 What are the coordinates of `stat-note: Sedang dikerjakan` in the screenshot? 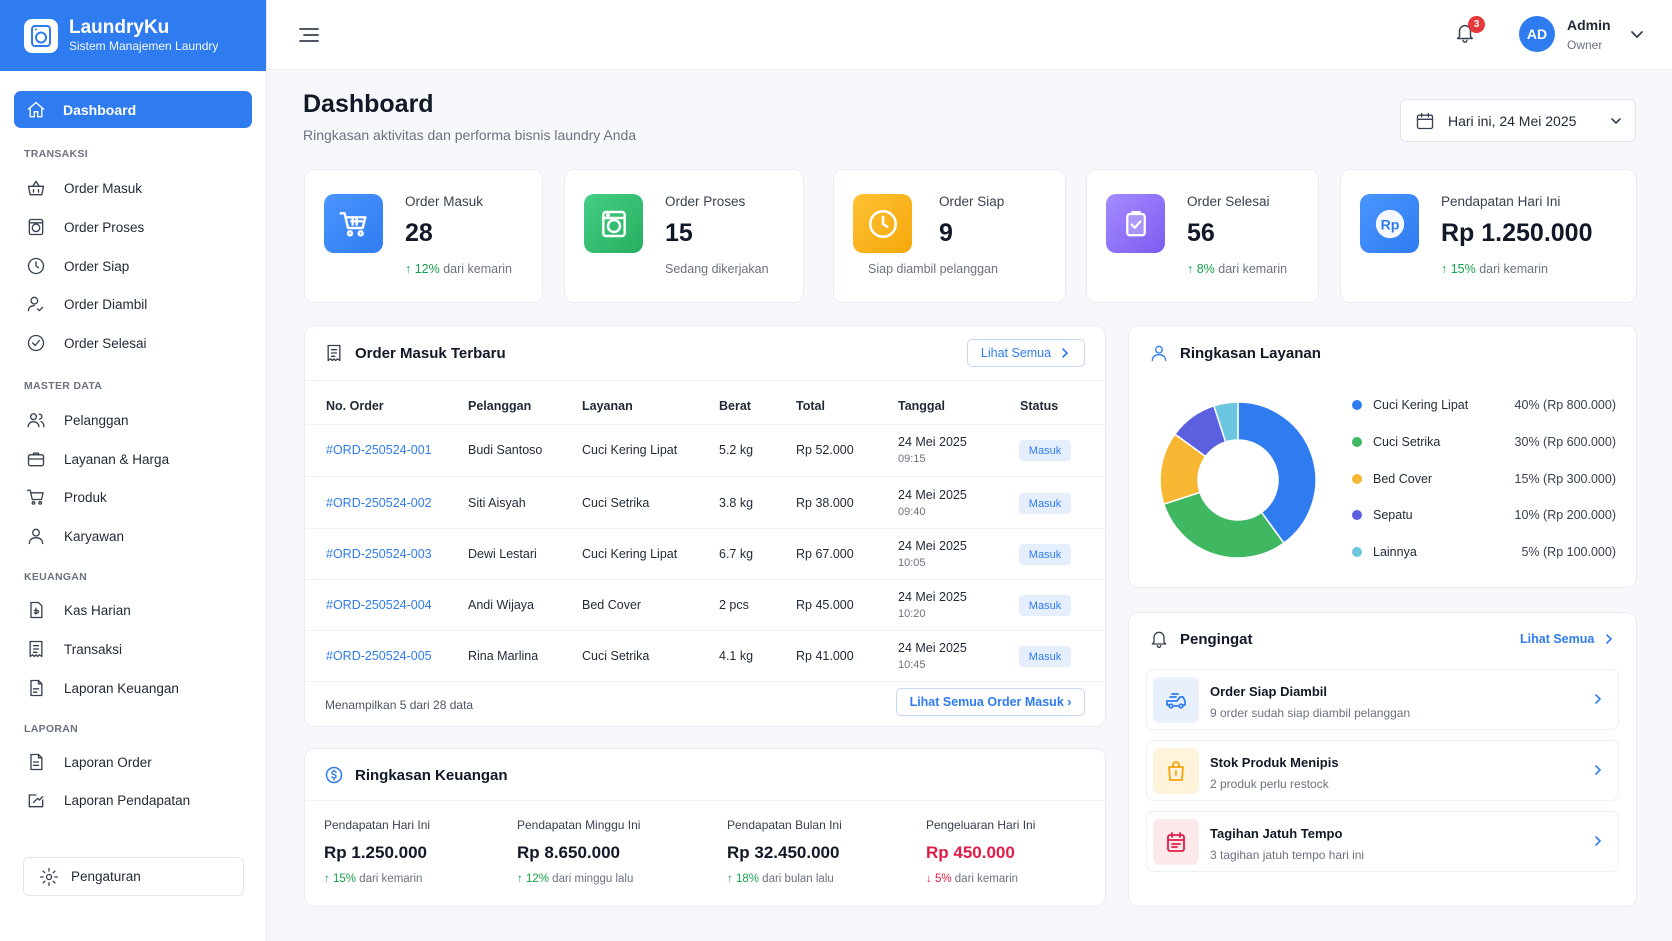 It's located at (717, 269).